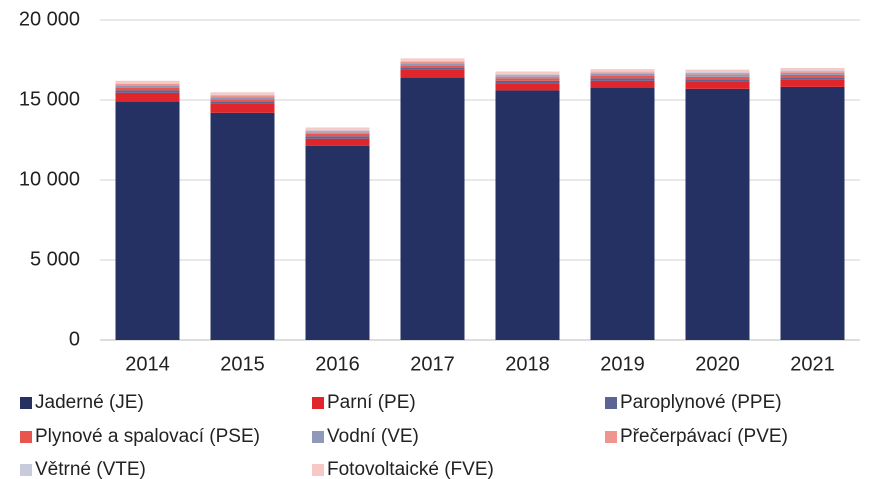 This screenshot has width=874, height=479. What do you see at coordinates (89, 402) in the screenshot?
I see `legend-label: Jaderné (JE)` at bounding box center [89, 402].